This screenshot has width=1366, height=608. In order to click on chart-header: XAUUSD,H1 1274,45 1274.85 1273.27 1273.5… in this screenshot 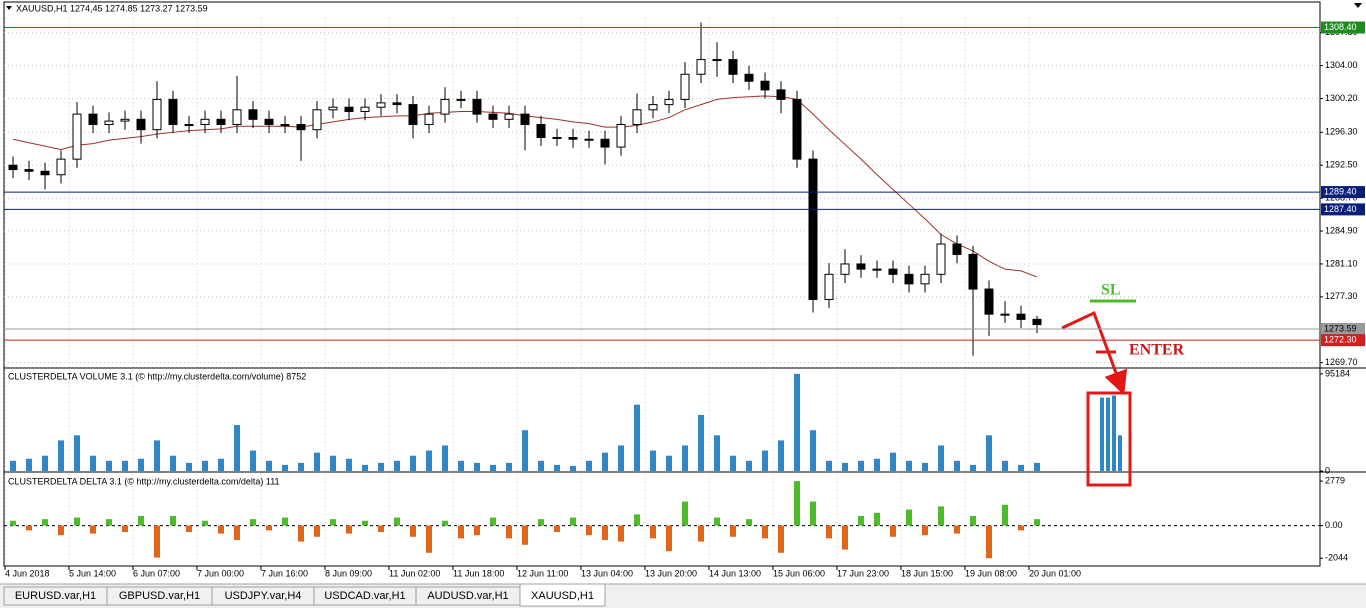, I will do `click(112, 8)`.